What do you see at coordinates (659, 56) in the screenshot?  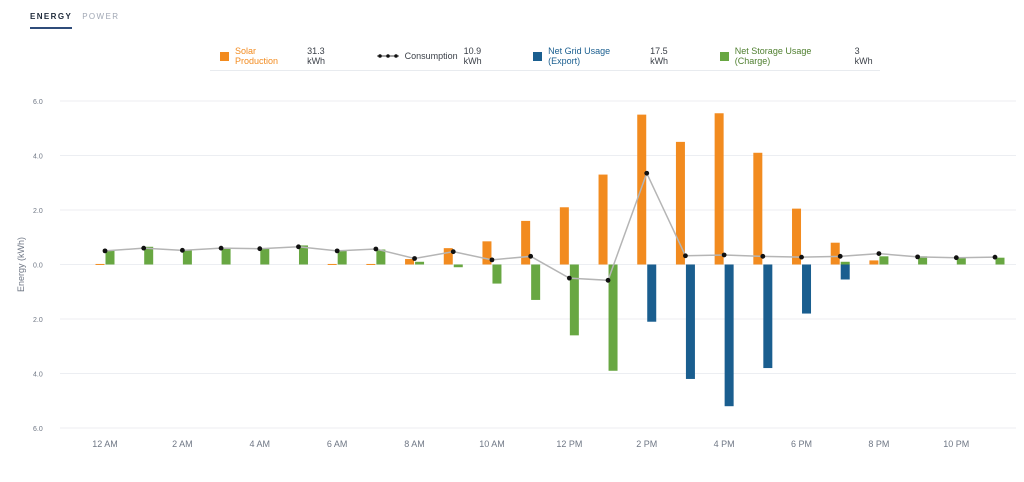 I see `legend-grid-value: 17.5 kWh` at bounding box center [659, 56].